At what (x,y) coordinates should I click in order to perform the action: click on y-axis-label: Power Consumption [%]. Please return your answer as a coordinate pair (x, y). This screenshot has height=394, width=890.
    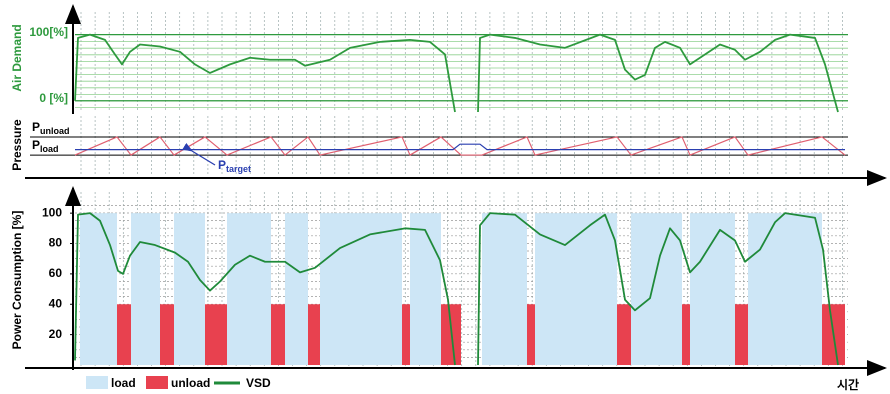
    Looking at the image, I should click on (17, 280).